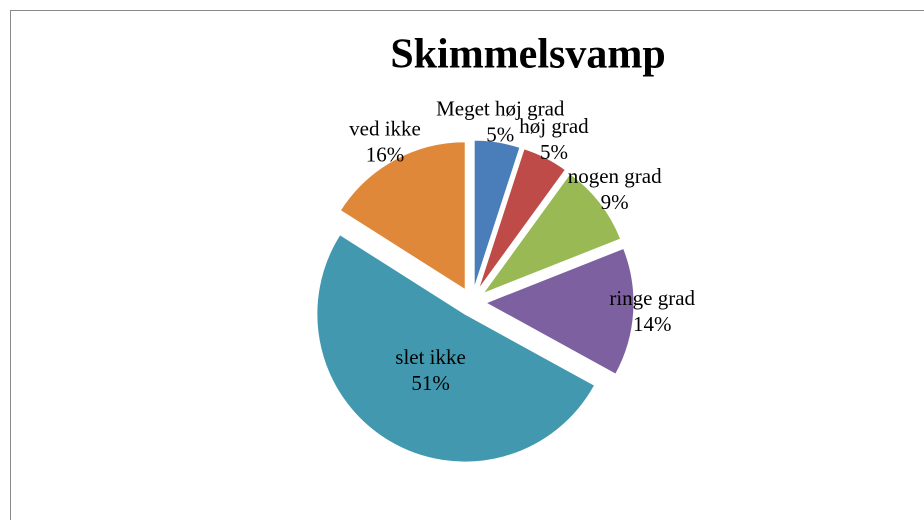  I want to click on slice-value-label: 51%, so click(430, 383).